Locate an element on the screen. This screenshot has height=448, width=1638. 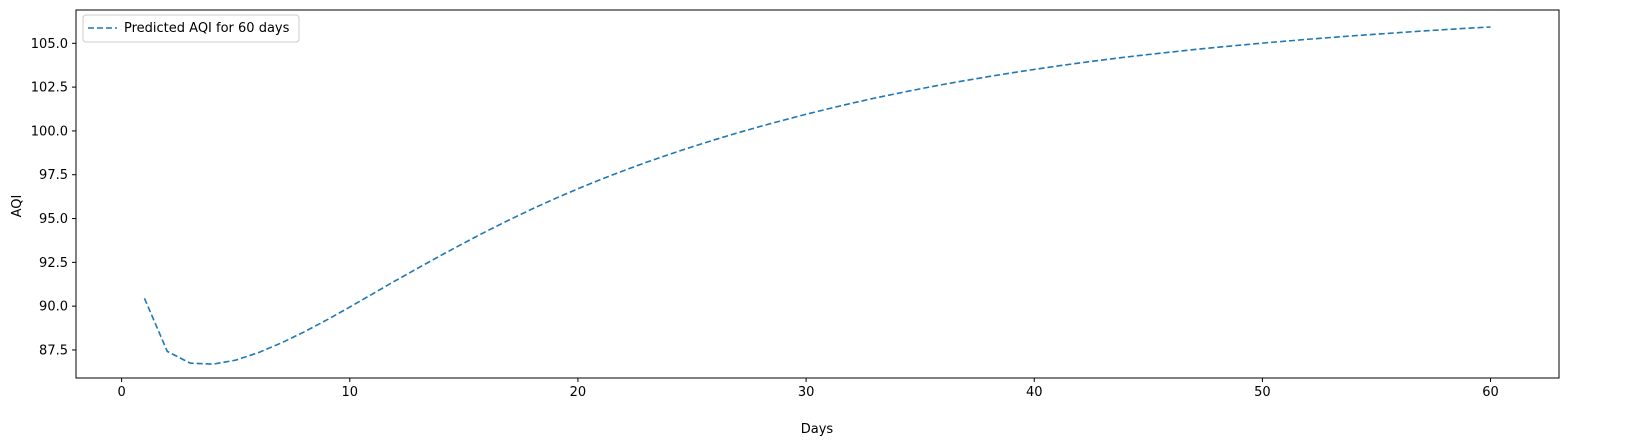
legend-box is located at coordinates (191, 28).